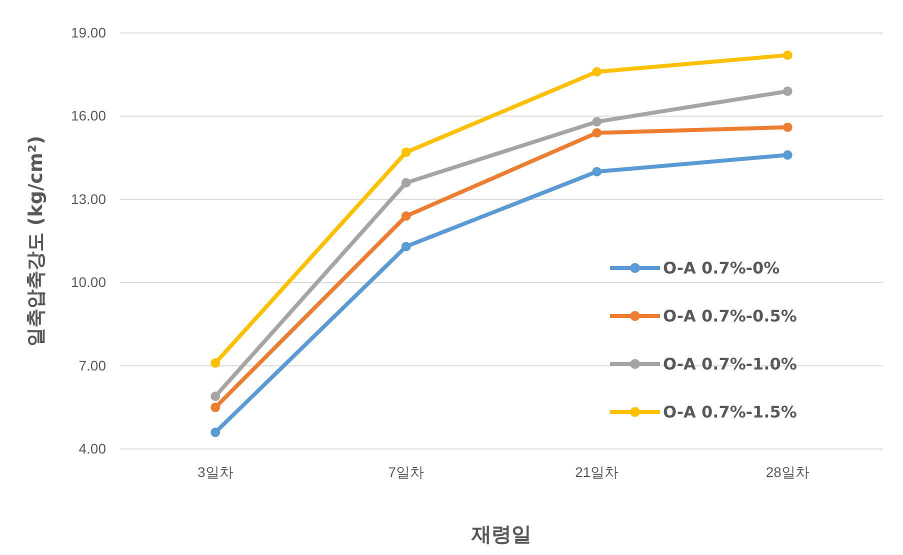  I want to click on y-tick-label: 16.00, so click(88, 116).